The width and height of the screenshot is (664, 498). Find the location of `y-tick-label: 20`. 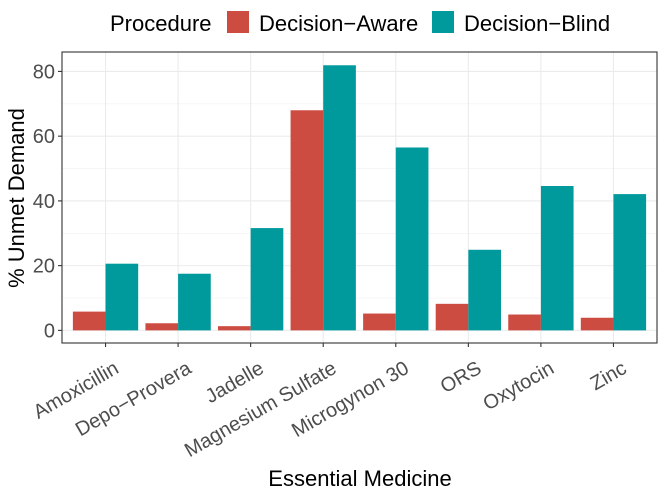

y-tick-label: 20 is located at coordinates (44, 267).